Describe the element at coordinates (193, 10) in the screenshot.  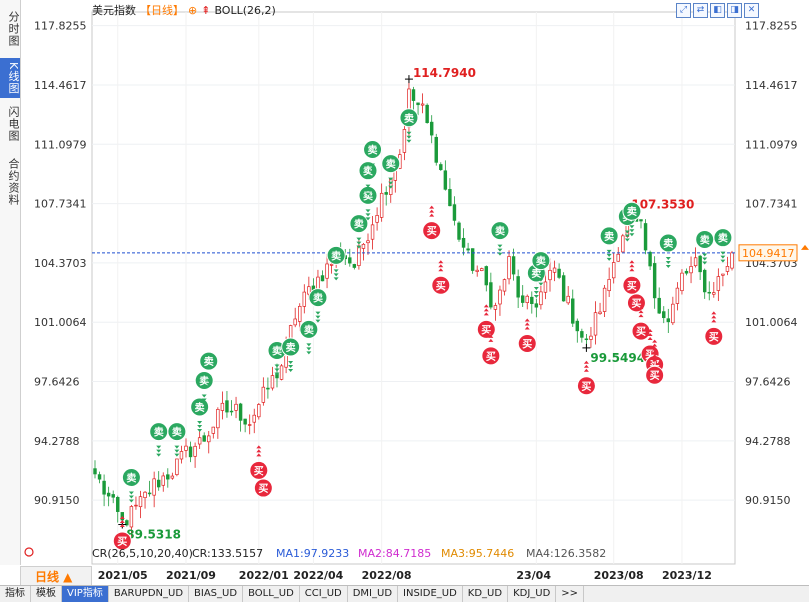
I see `period-add-icon: ⊕` at that location.